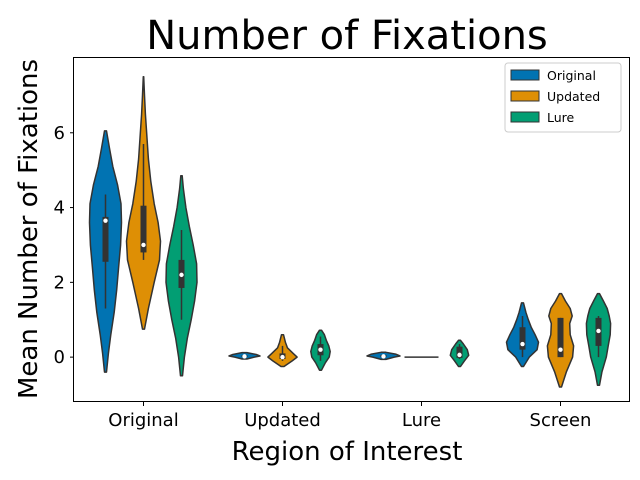  What do you see at coordinates (143, 420) in the screenshot?
I see `x-tick-label-original: Original` at bounding box center [143, 420].